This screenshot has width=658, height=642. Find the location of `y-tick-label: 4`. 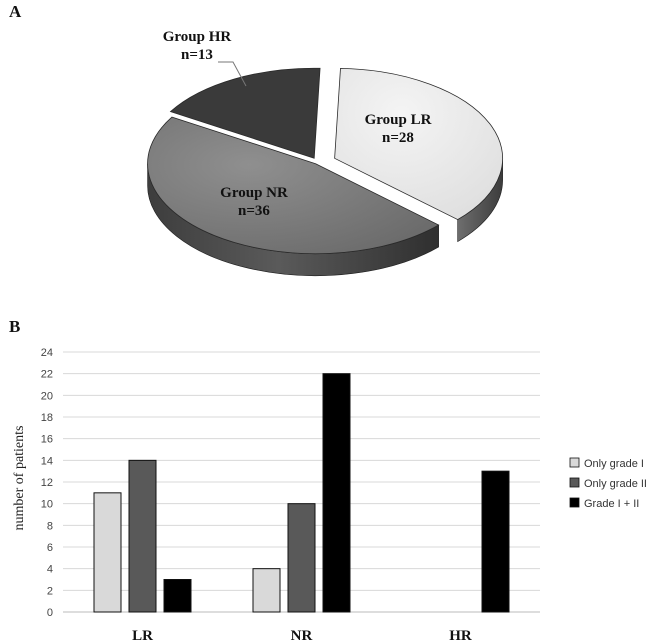

y-tick-label: 4 is located at coordinates (50, 570).